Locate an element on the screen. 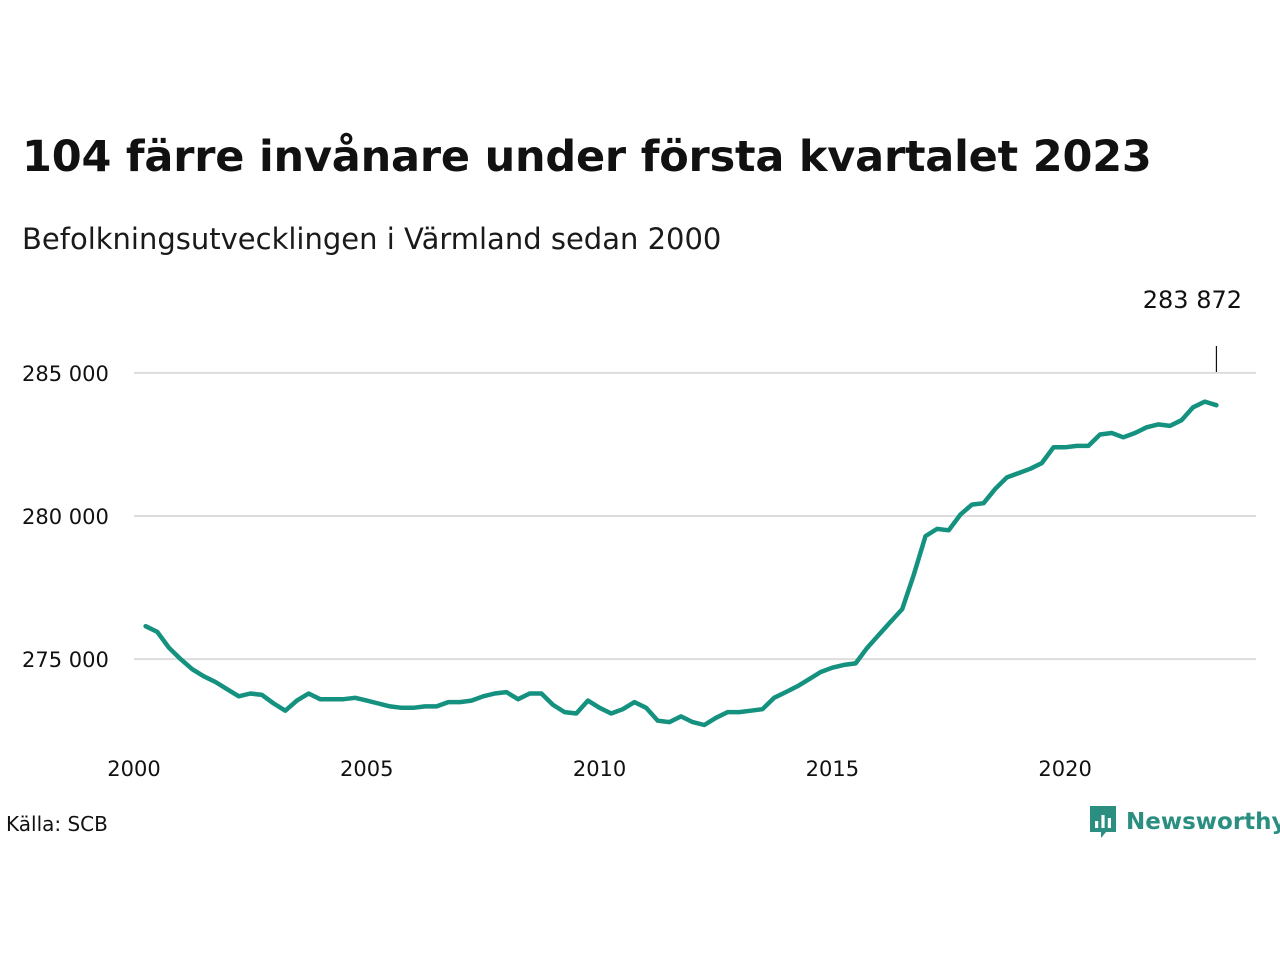 This screenshot has width=1280, height=960. brand-logo: Newsworthy is located at coordinates (1184, 822).